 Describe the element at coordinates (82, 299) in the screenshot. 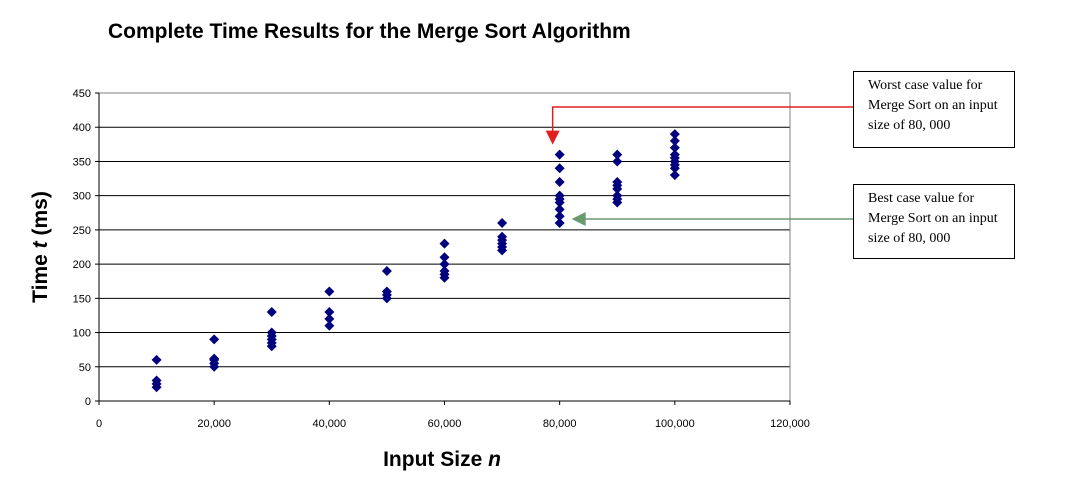

I see `y-tick-label: 150` at that location.